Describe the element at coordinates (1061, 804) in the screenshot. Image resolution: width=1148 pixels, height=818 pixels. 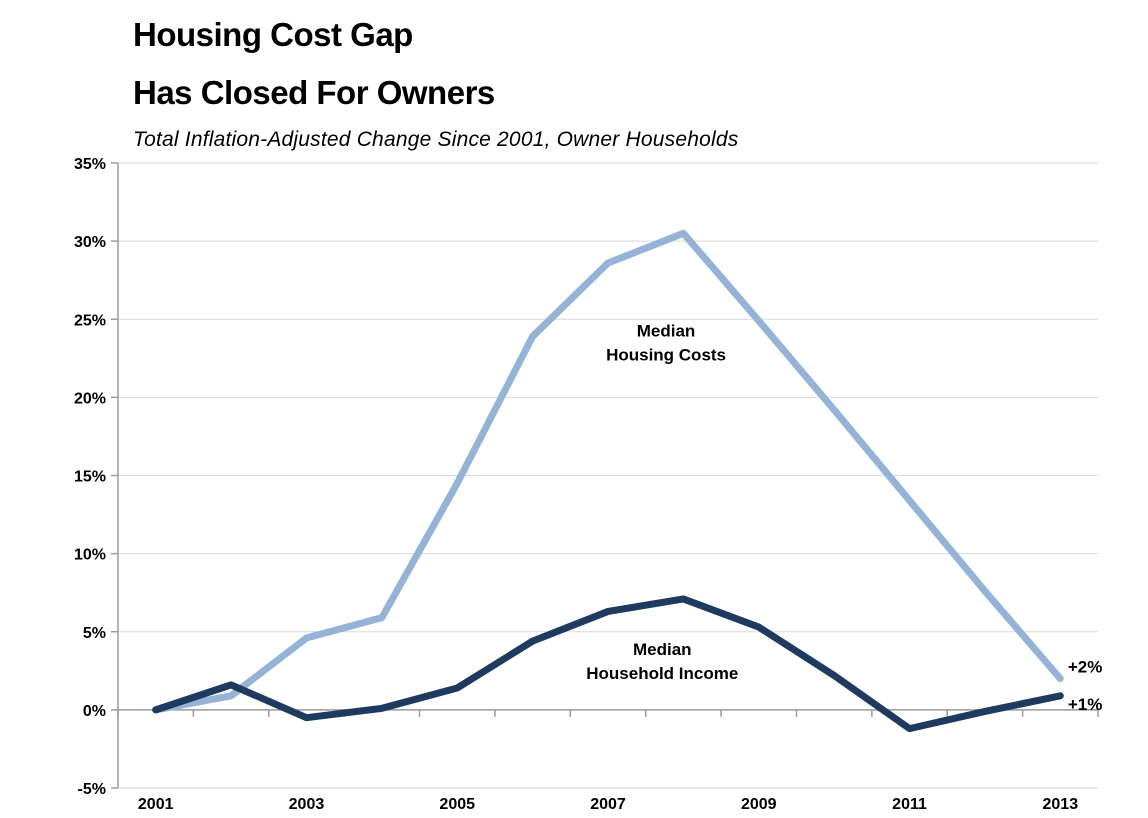
I see `x-axis-tick-label: 2013` at that location.